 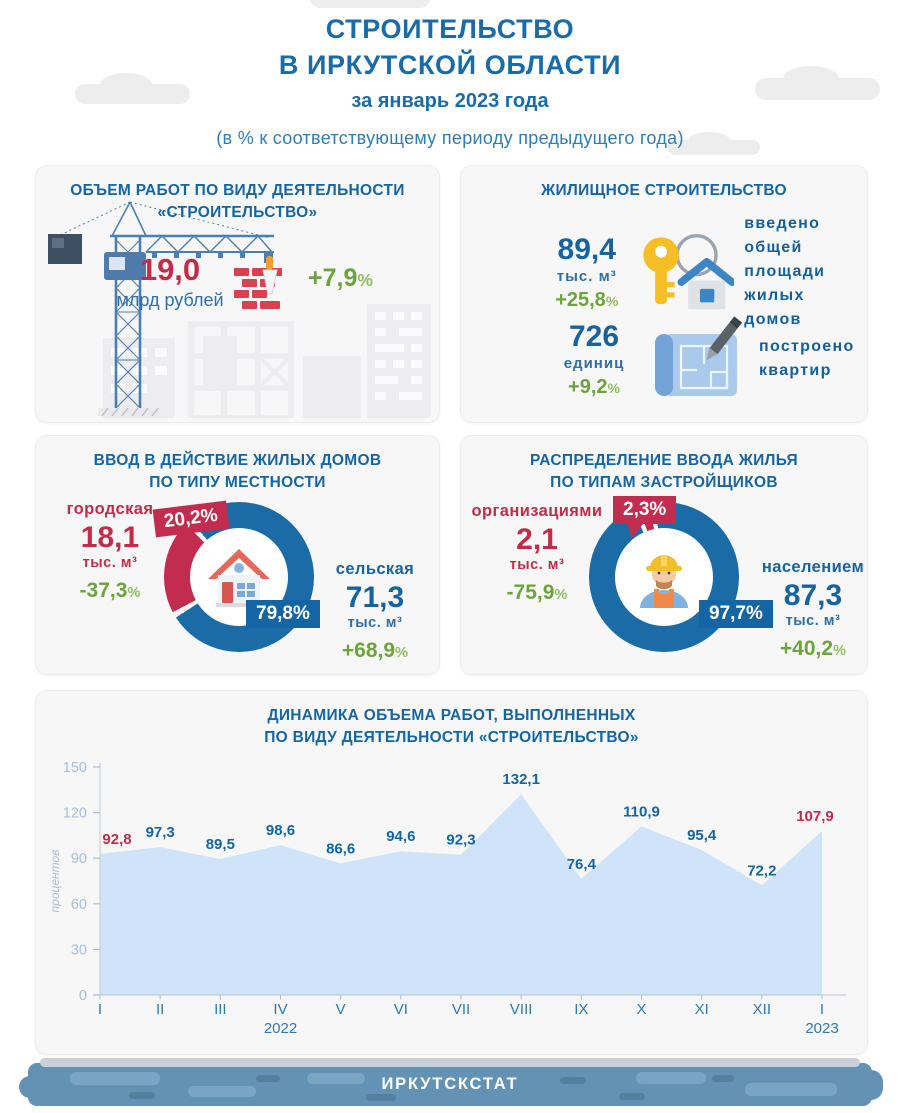 What do you see at coordinates (807, 346) in the screenshot?
I see `housing-flats-label-line1: построено` at bounding box center [807, 346].